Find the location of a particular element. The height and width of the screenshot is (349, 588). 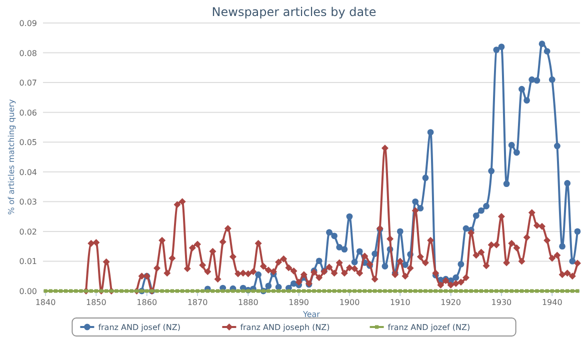

x-tick-label: 1870 is located at coordinates (197, 302).